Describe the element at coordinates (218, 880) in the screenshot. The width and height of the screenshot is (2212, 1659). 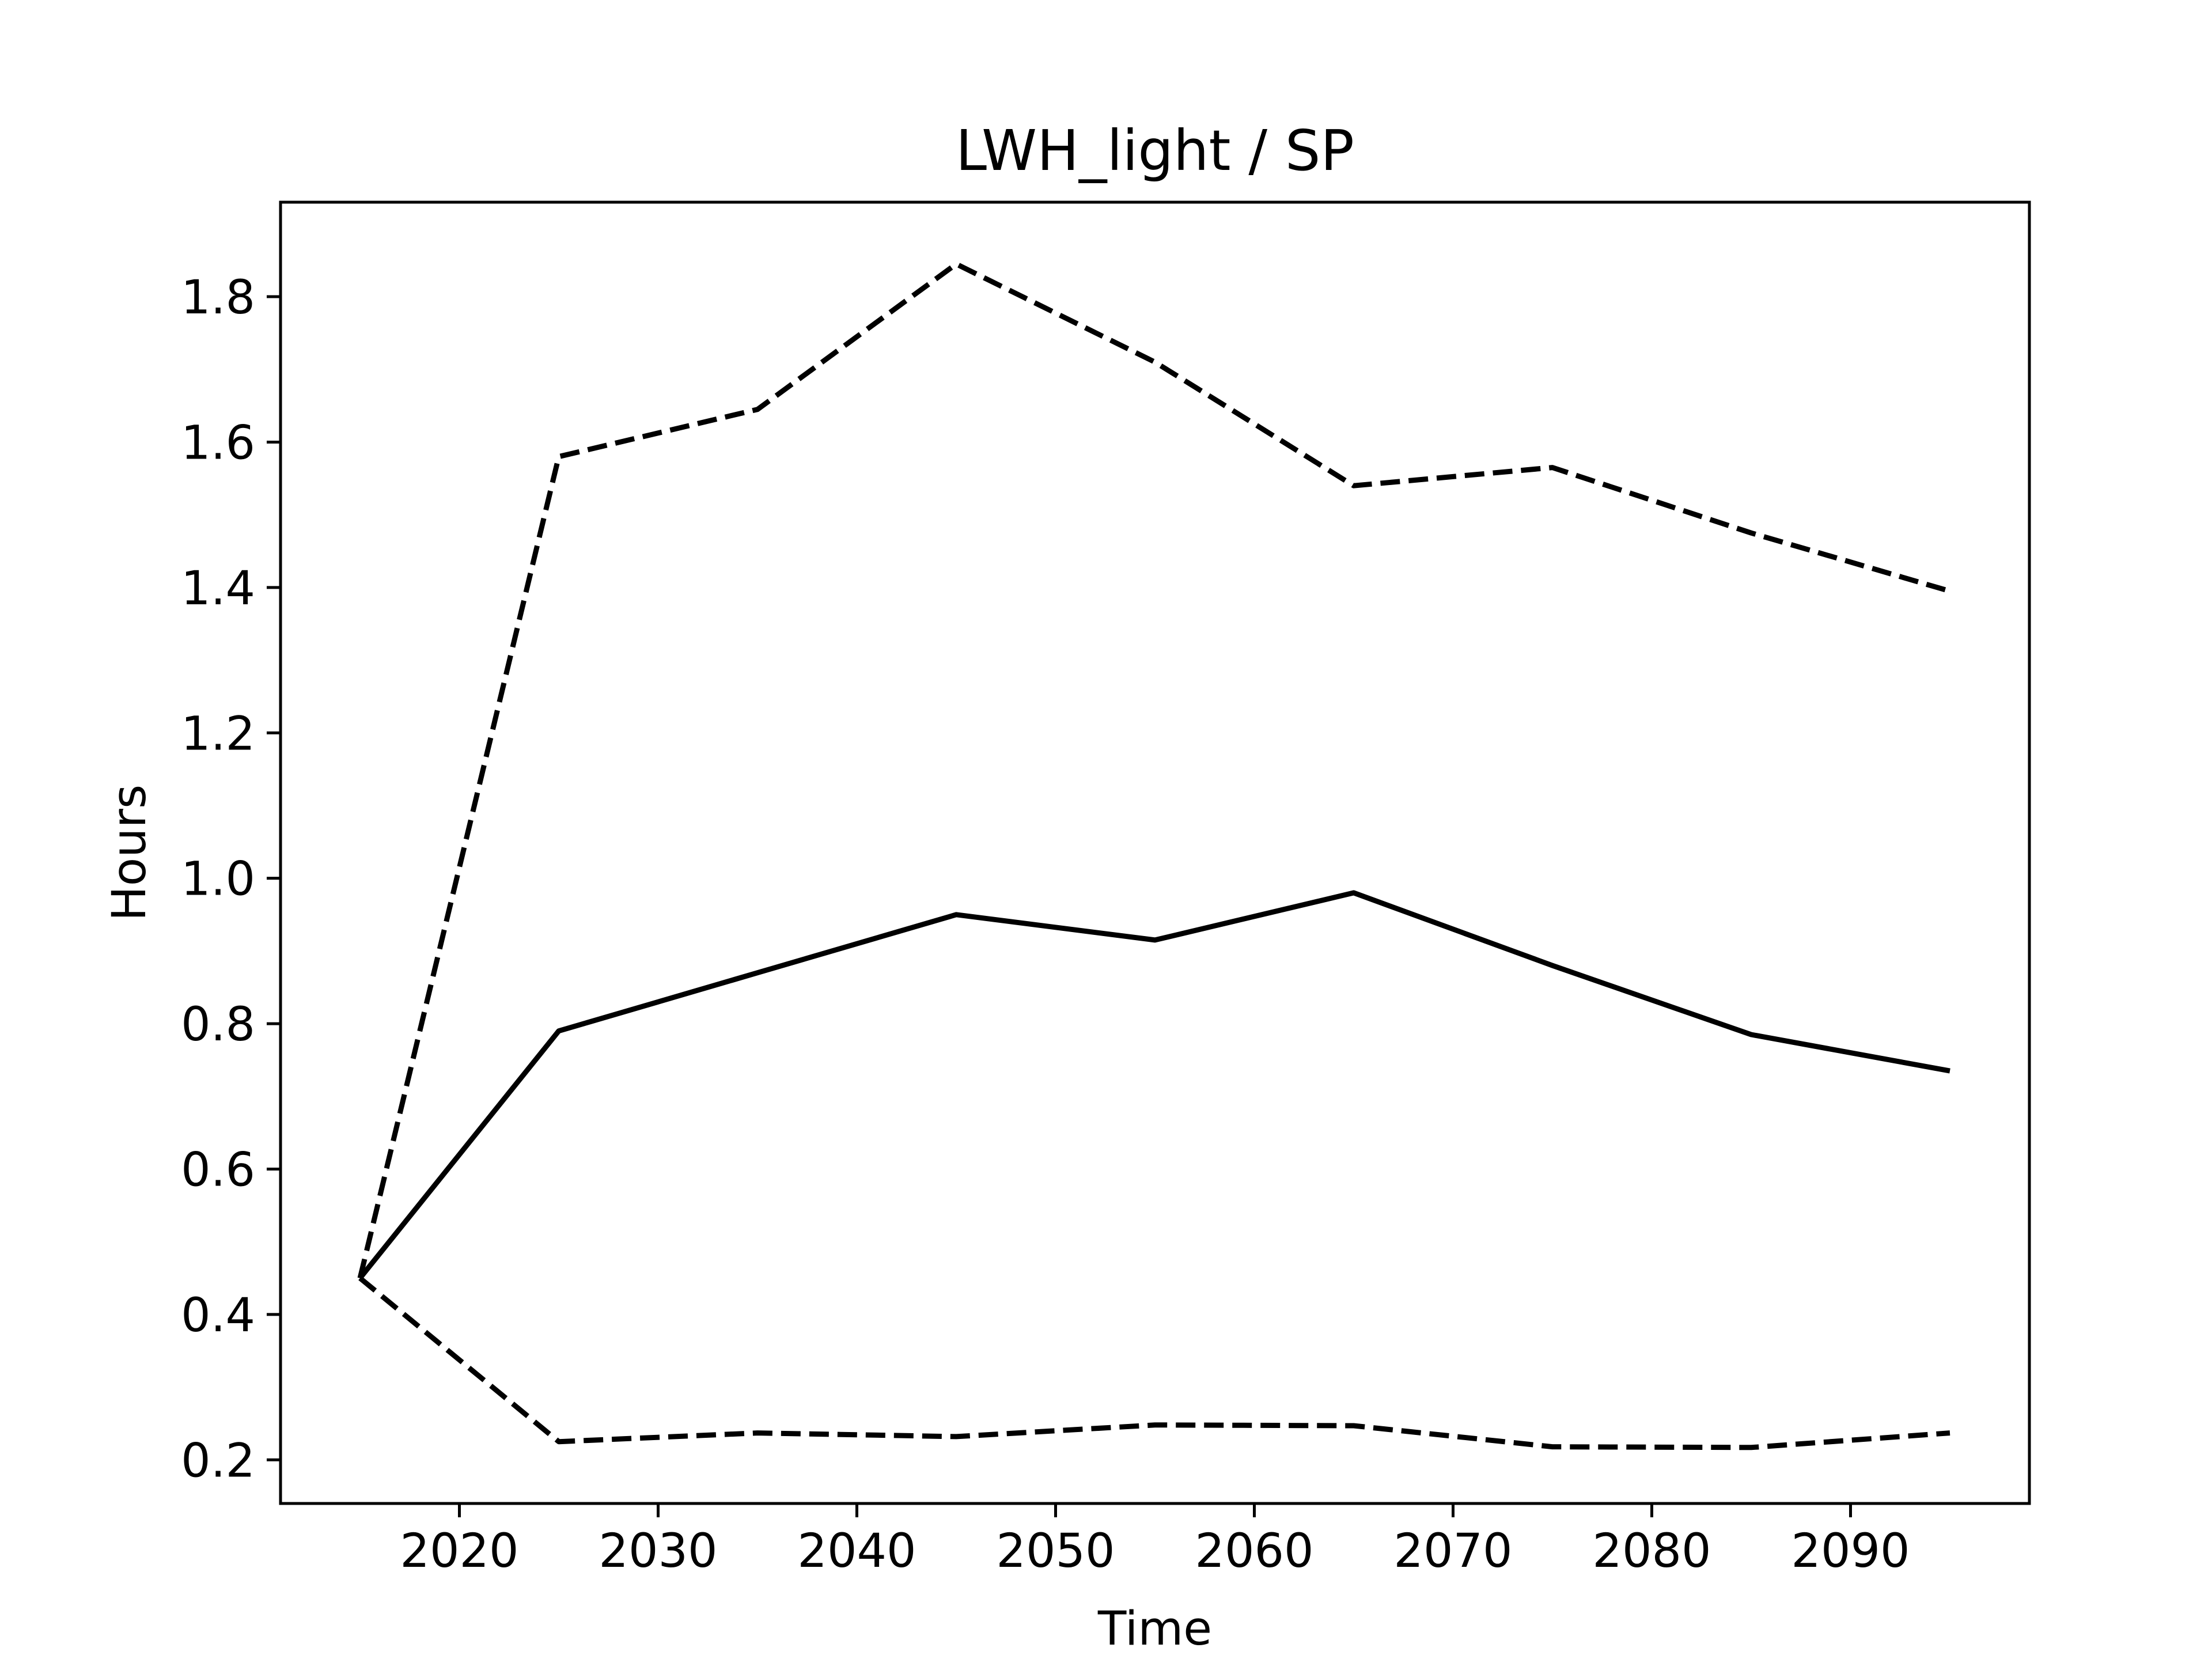
I see `y-tick-label: 1.0` at that location.